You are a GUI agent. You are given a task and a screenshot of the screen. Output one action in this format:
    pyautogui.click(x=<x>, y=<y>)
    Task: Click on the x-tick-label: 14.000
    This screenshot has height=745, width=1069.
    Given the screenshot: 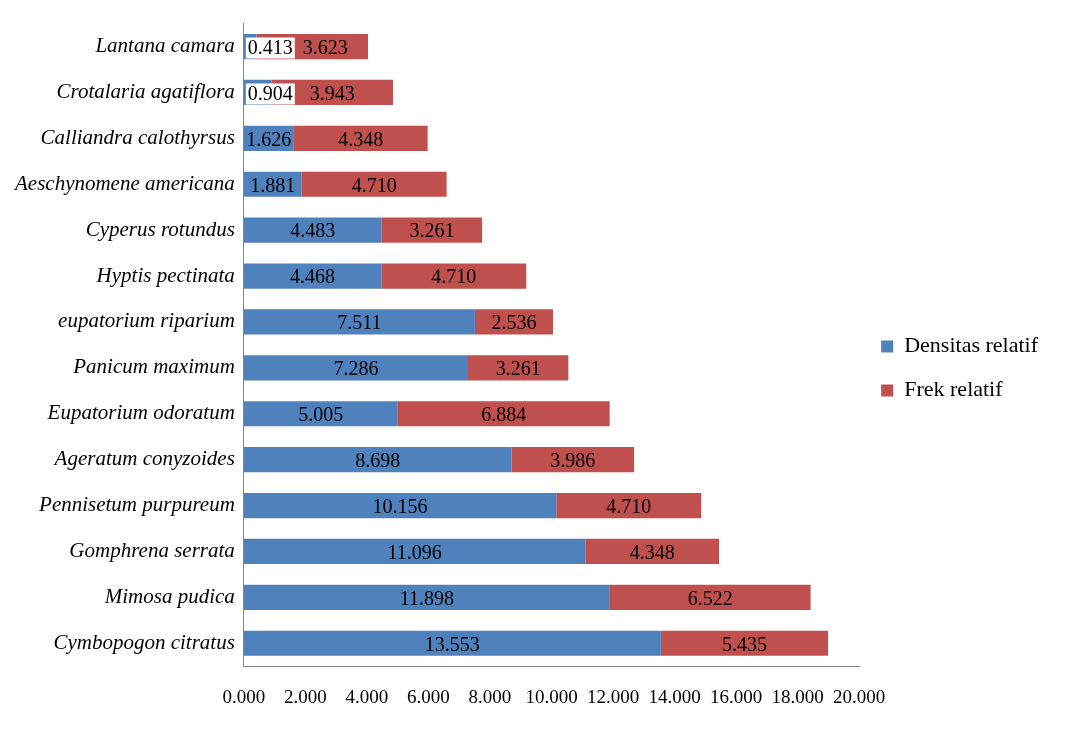 What is the action you would take?
    pyautogui.click(x=674, y=696)
    